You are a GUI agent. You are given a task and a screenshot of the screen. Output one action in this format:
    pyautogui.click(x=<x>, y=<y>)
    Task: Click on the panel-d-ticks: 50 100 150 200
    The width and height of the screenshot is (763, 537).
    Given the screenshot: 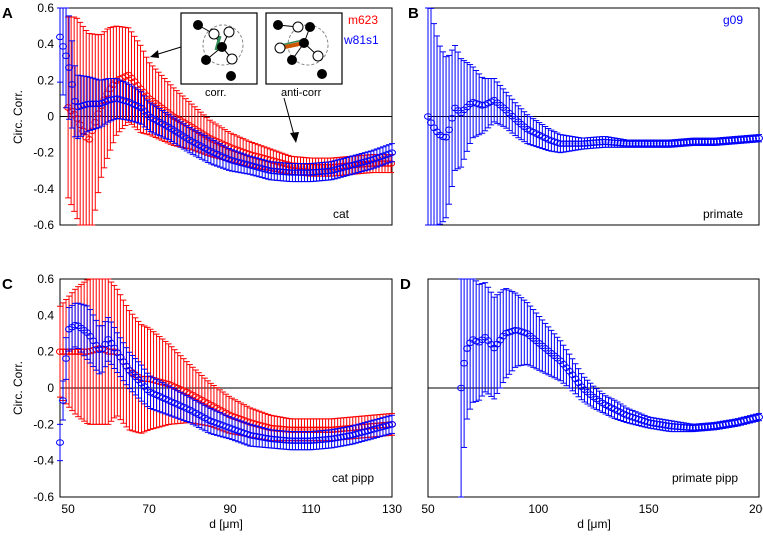 What is the action you would take?
    pyautogui.click(x=592, y=509)
    